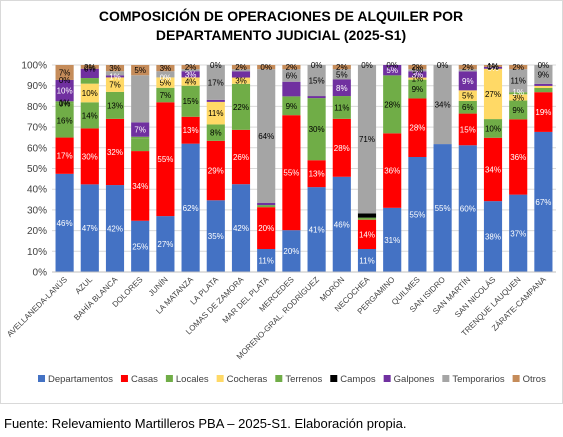  What do you see at coordinates (478, 379) in the screenshot?
I see `legend-label: Temporarios` at bounding box center [478, 379].